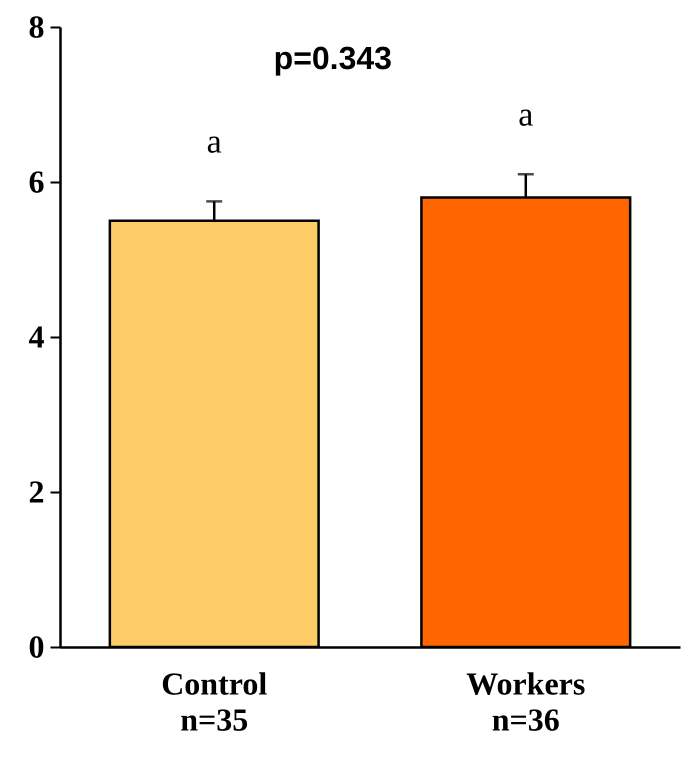 This screenshot has width=695, height=759. What do you see at coordinates (36, 646) in the screenshot?
I see `y-tick-label: 0` at bounding box center [36, 646].